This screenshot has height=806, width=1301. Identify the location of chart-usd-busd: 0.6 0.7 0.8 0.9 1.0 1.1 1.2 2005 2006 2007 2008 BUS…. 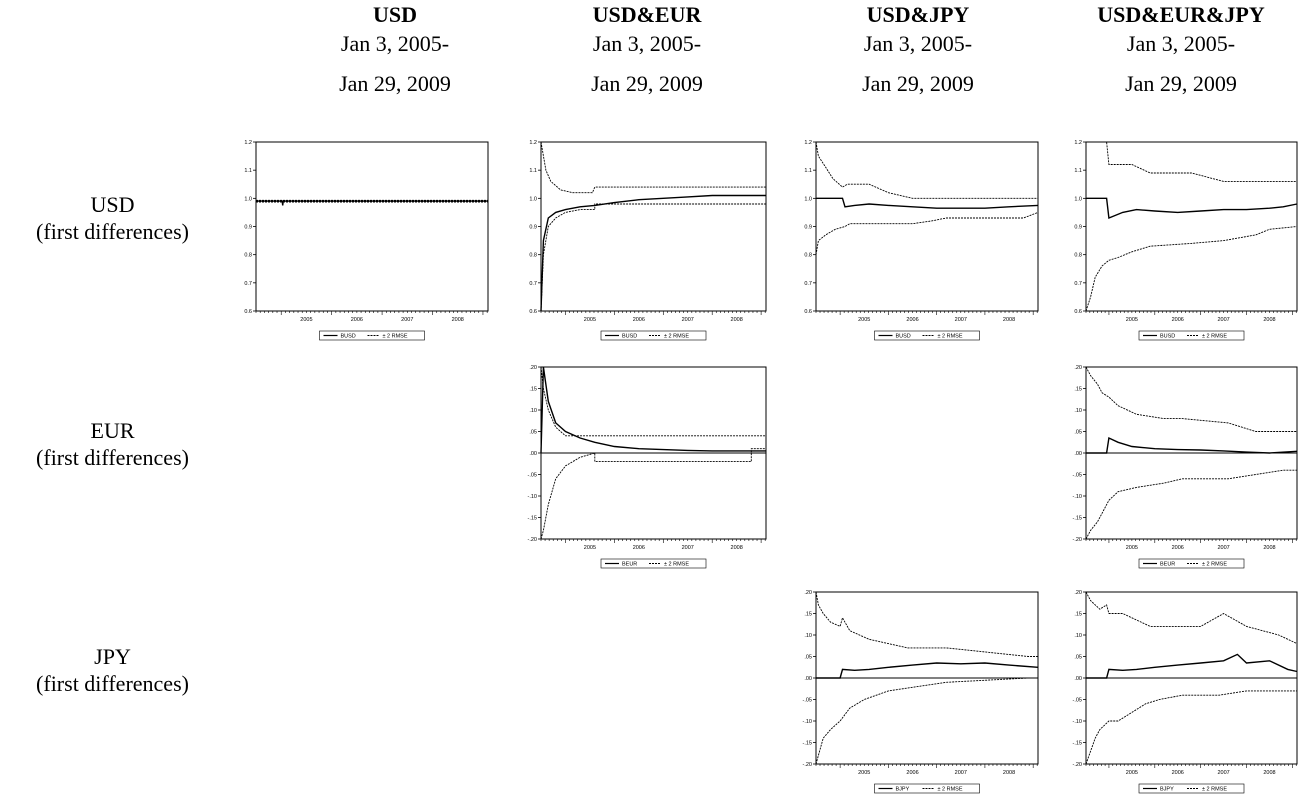
(366, 240).